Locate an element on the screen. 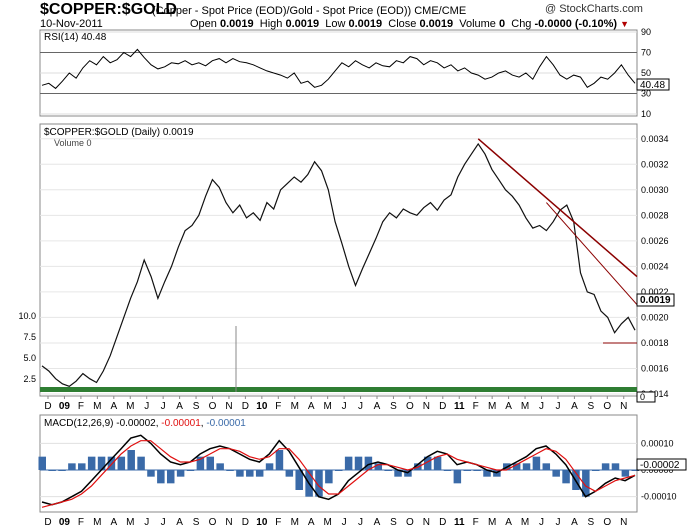 The image size is (700, 530). down-arrow-icon: ▼ is located at coordinates (625, 24).